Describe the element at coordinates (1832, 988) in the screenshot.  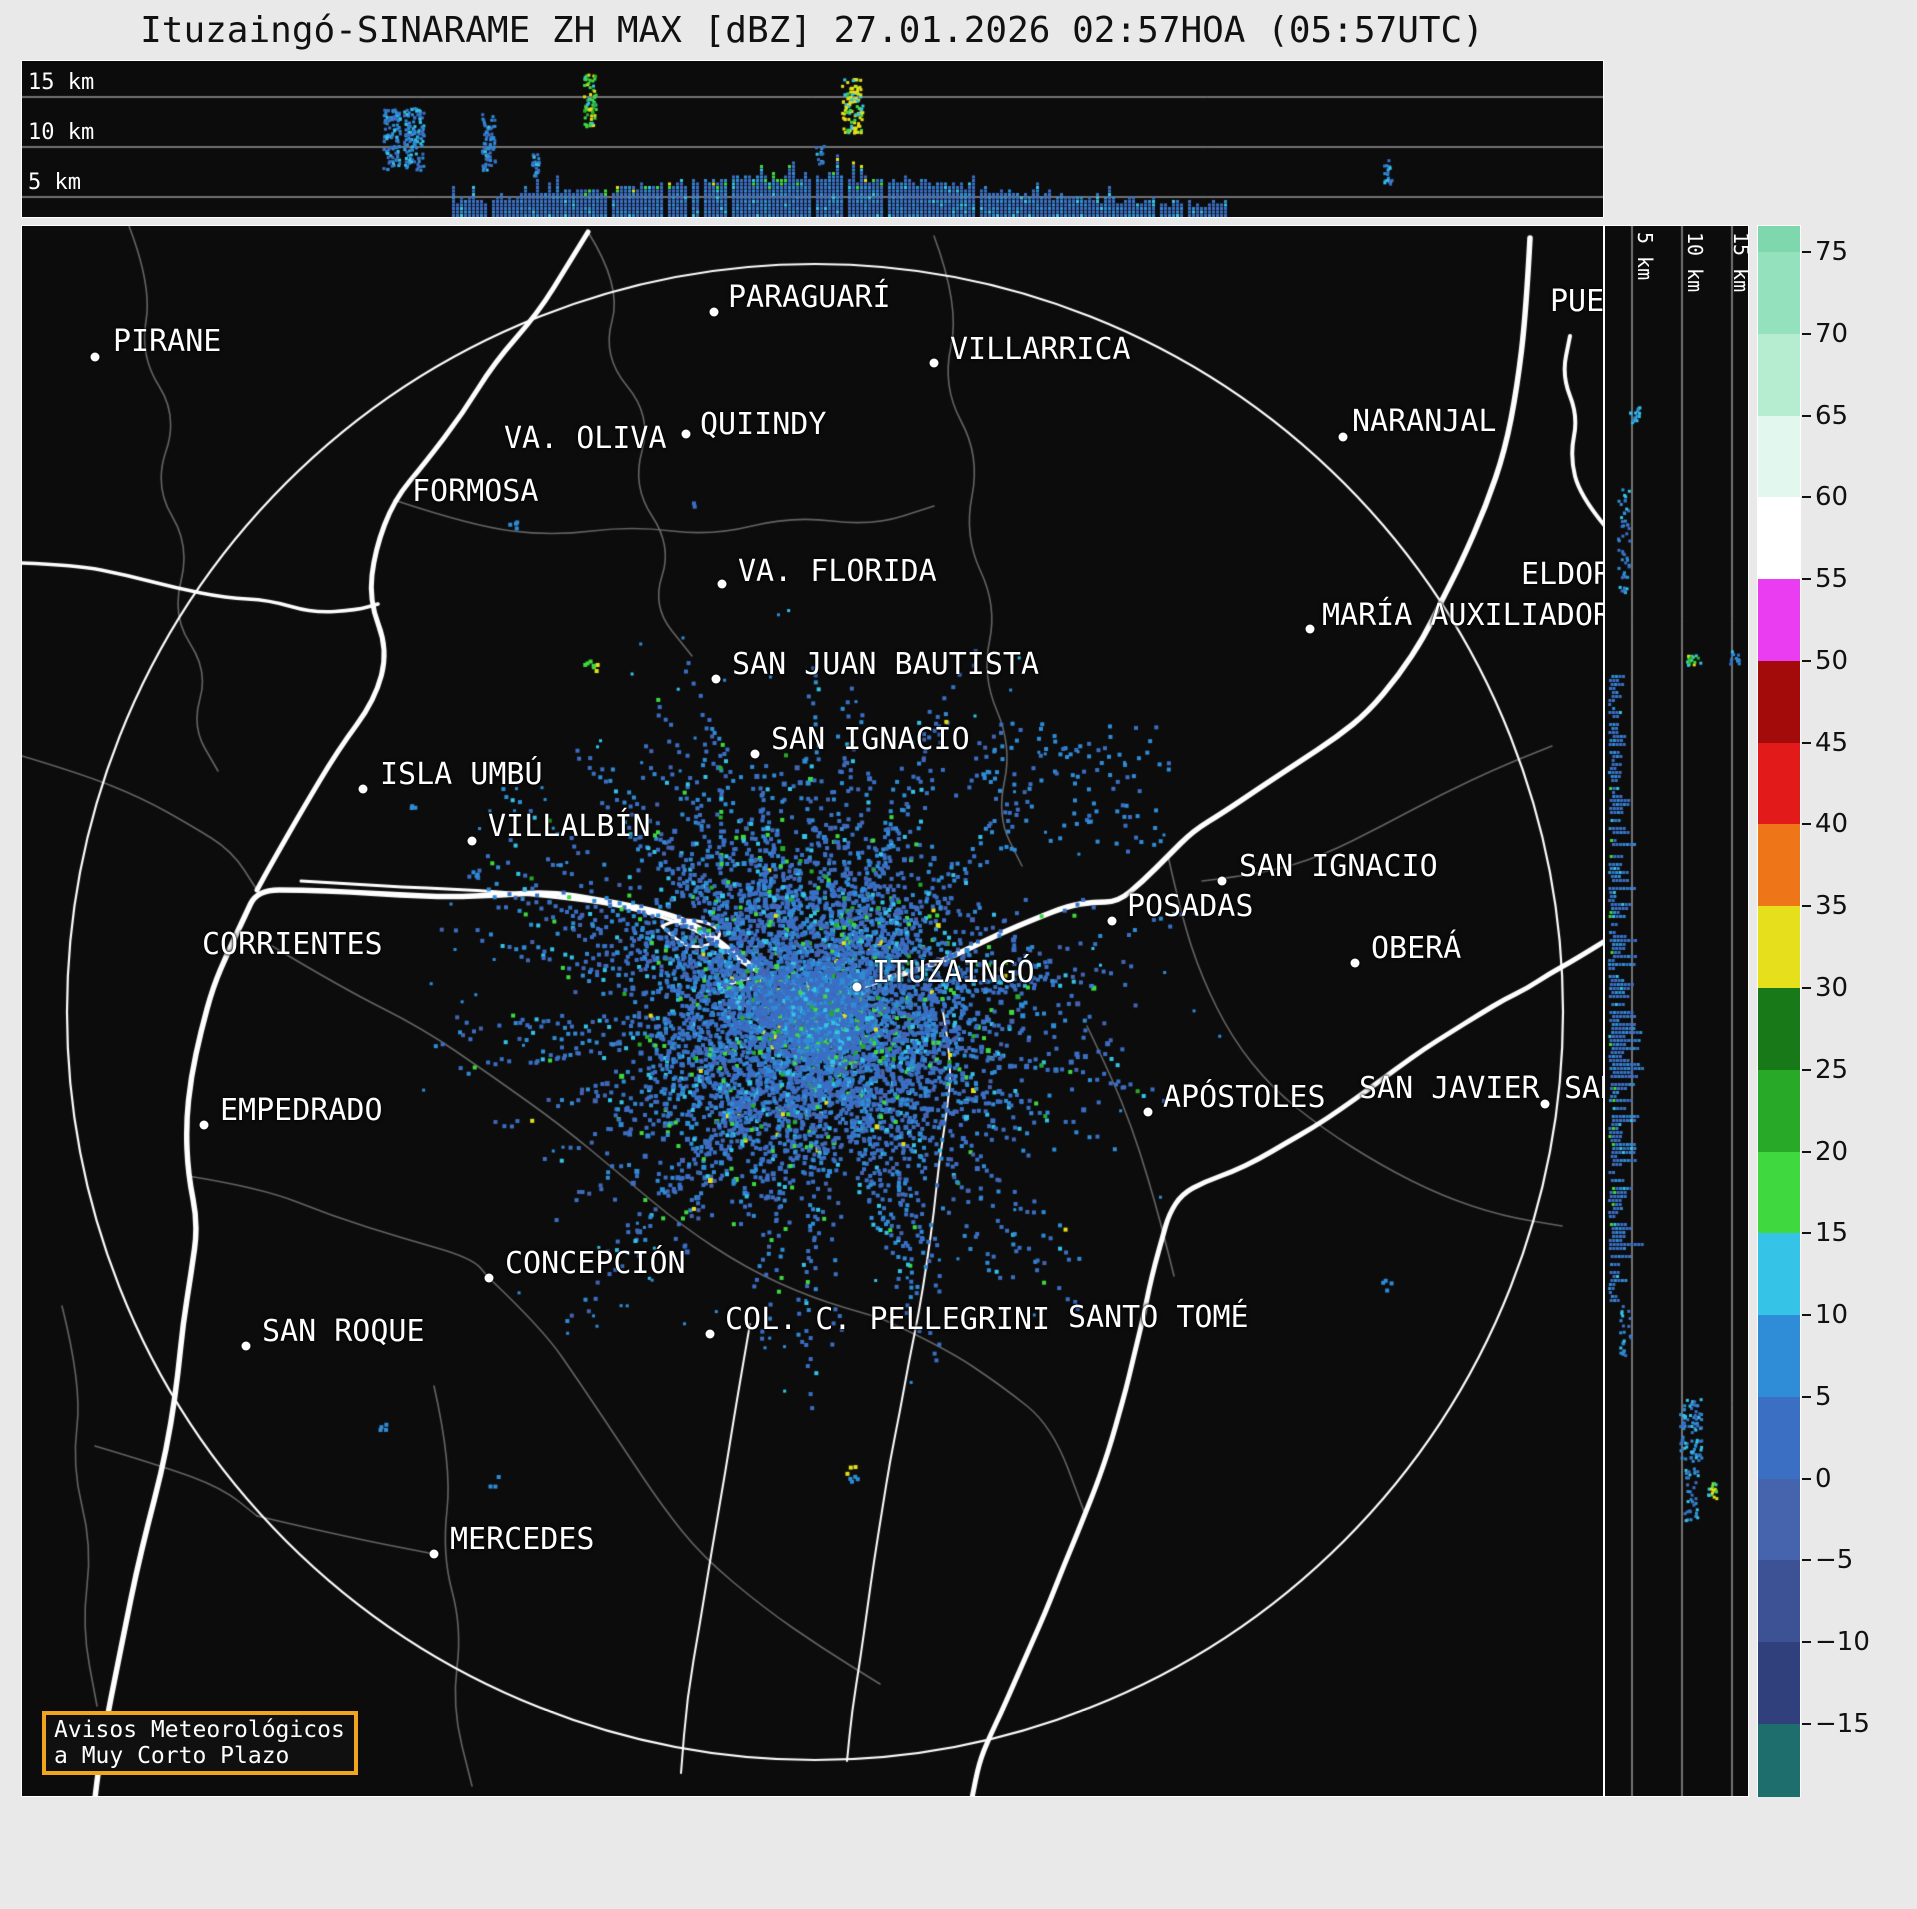
I see `colorbar-tick-label: 30` at that location.